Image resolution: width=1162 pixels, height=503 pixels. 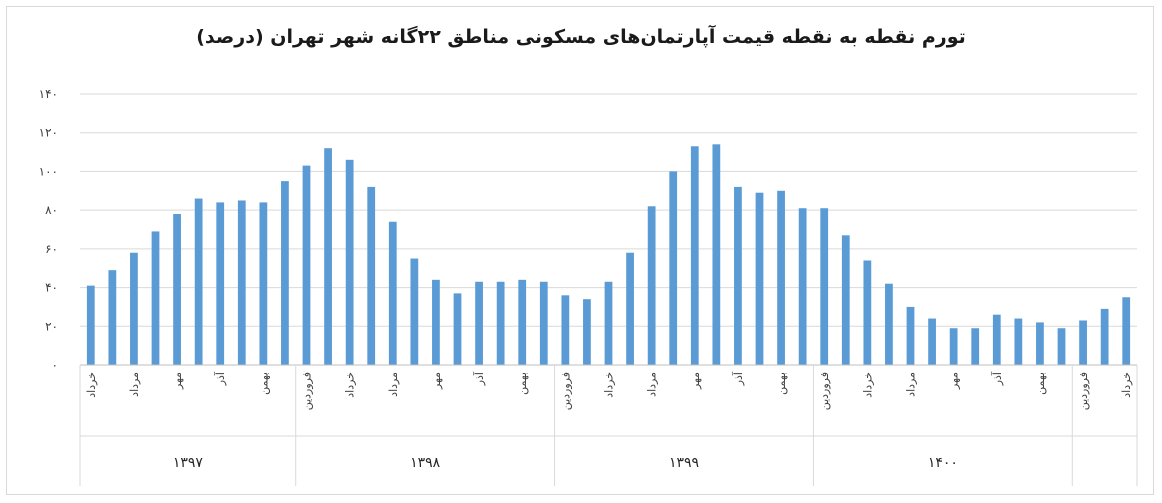 I want to click on y-tick-label: ۰, so click(x=55, y=365).